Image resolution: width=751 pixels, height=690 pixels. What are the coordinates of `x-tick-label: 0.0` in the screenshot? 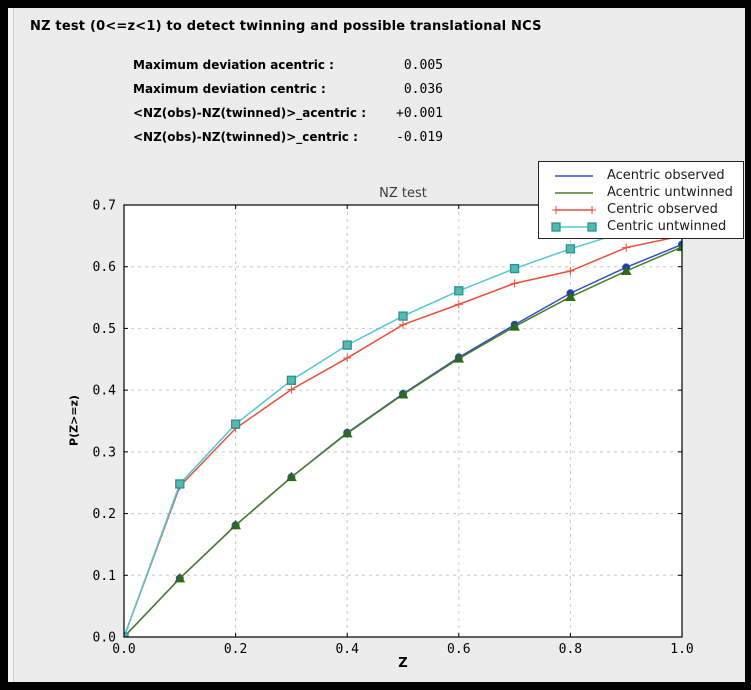 It's located at (123, 649).